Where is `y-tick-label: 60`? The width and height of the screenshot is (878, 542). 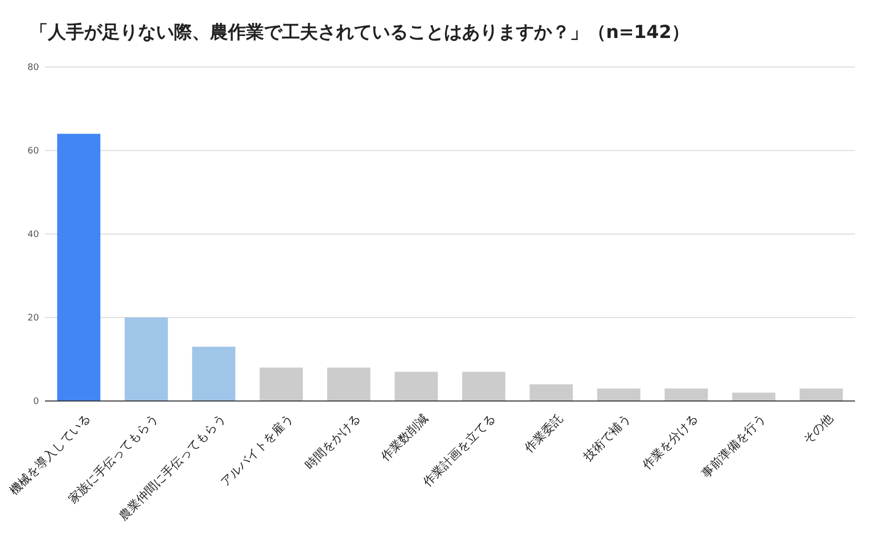 y-tick-label: 60 is located at coordinates (34, 151).